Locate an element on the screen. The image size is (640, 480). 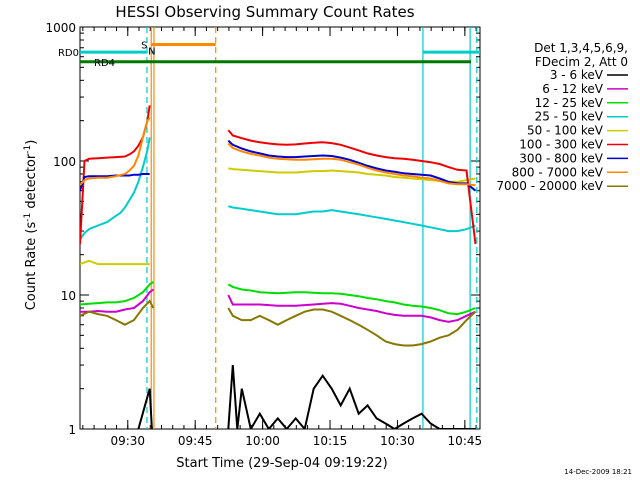
legend-entry-label: 100 - 300 keV is located at coordinates (561, 145).